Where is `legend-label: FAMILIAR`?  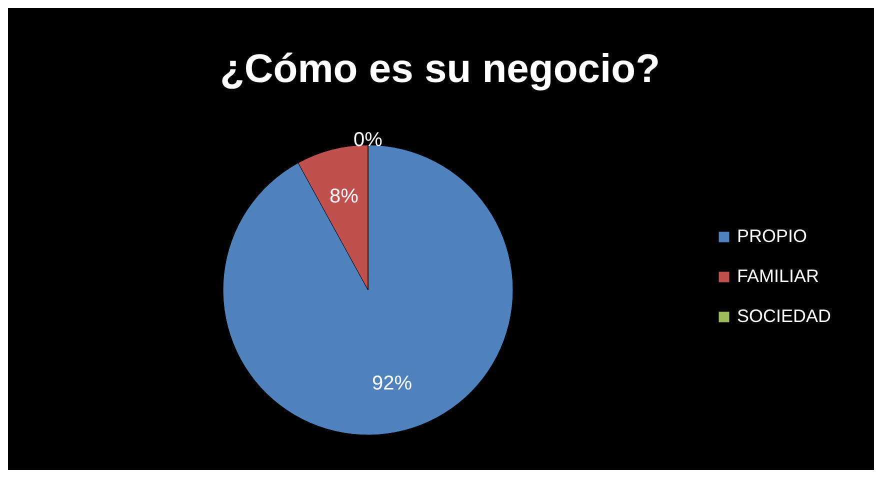 legend-label: FAMILIAR is located at coordinates (778, 276).